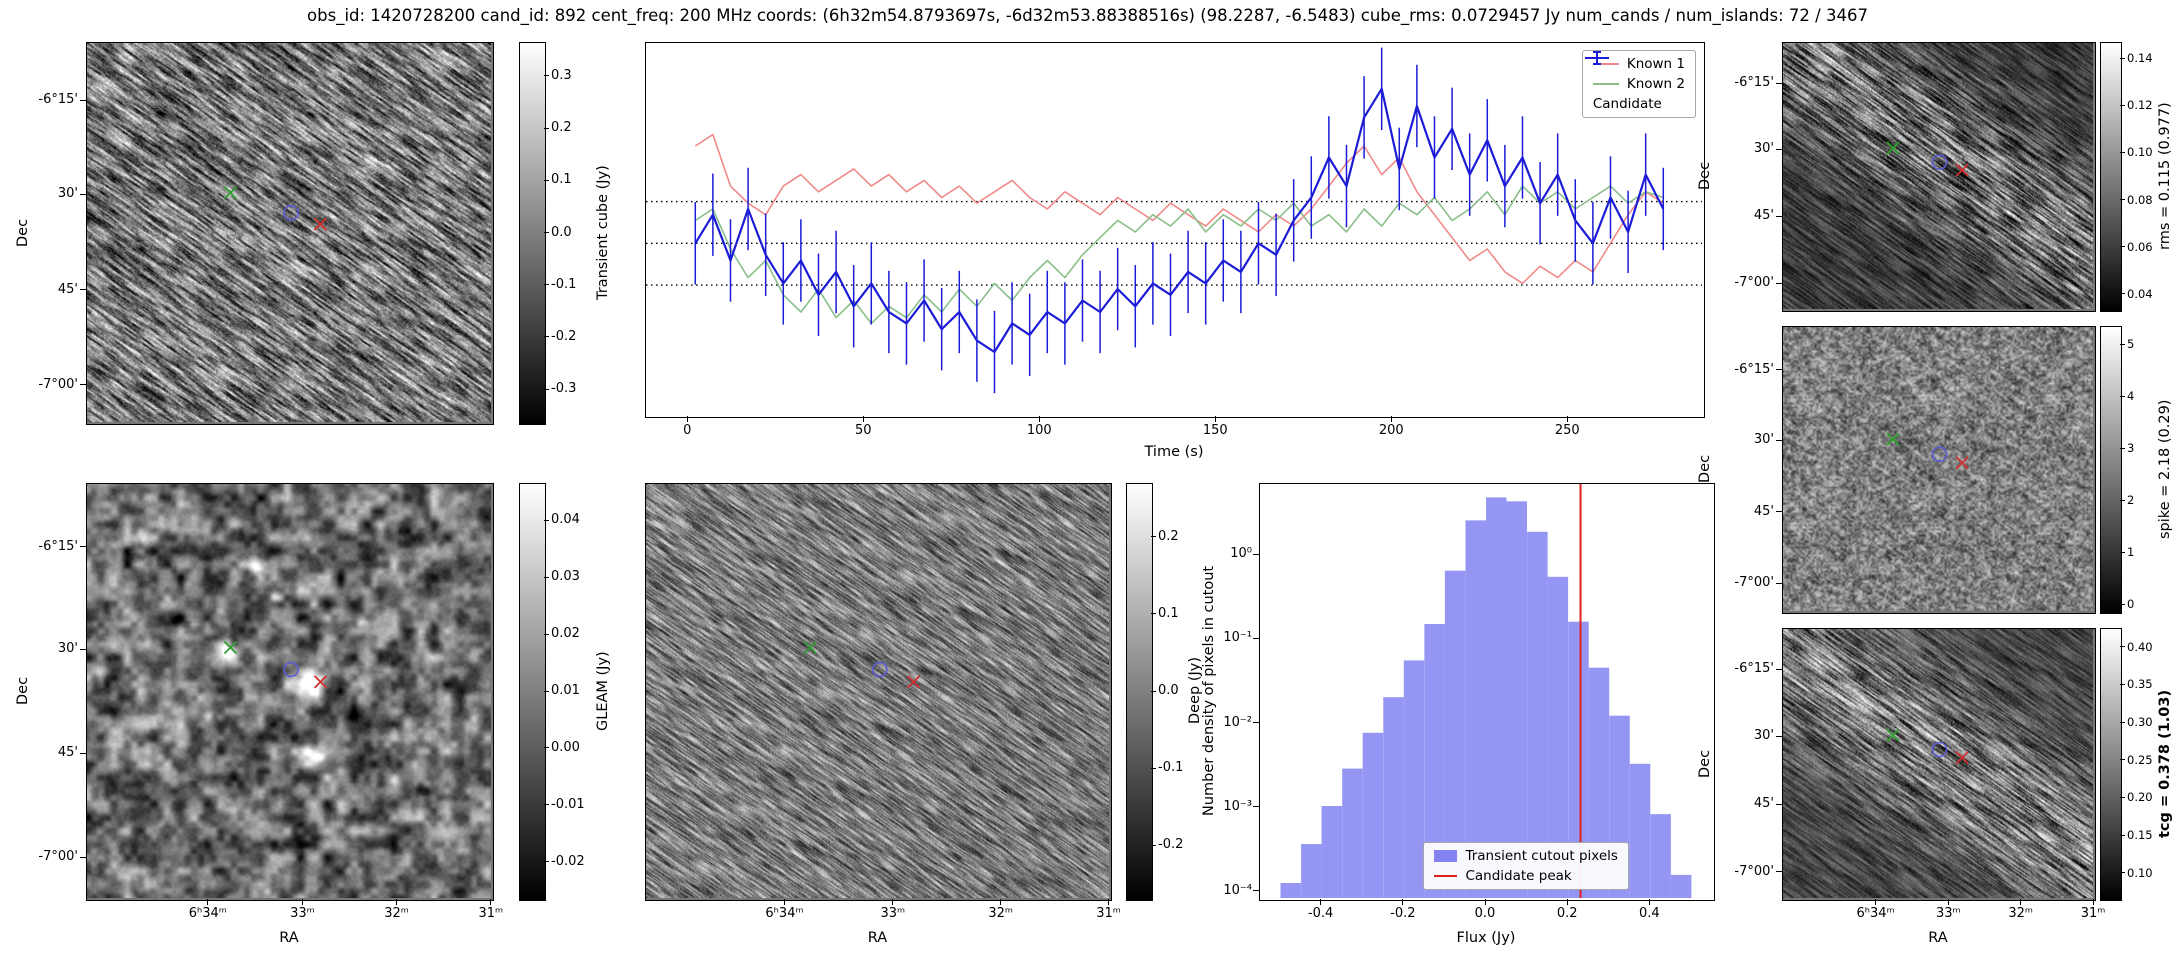 This screenshot has height=960, width=2175. What do you see at coordinates (302, 913) in the screenshot?
I see `ra-tick-label: 33ᵐ` at bounding box center [302, 913].